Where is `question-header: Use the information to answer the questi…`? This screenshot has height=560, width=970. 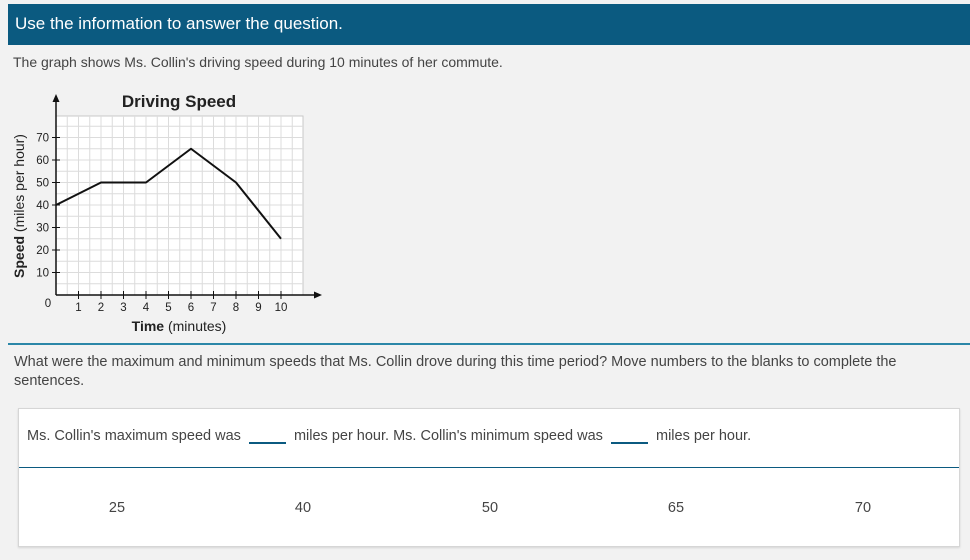 question-header: Use the information to answer the questi… is located at coordinates (489, 24).